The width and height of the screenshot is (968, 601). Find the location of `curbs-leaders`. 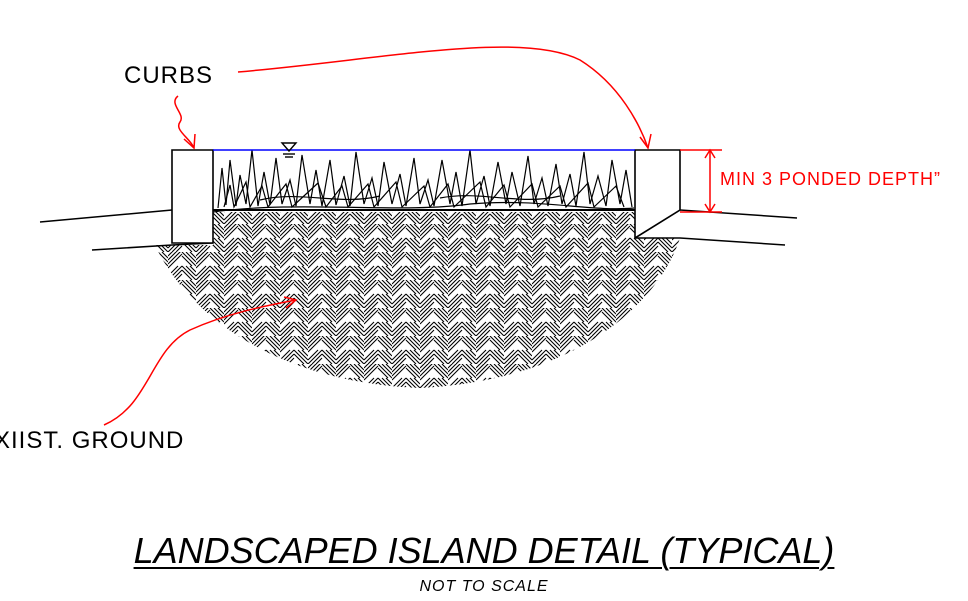

curbs-leaders is located at coordinates (413, 98).